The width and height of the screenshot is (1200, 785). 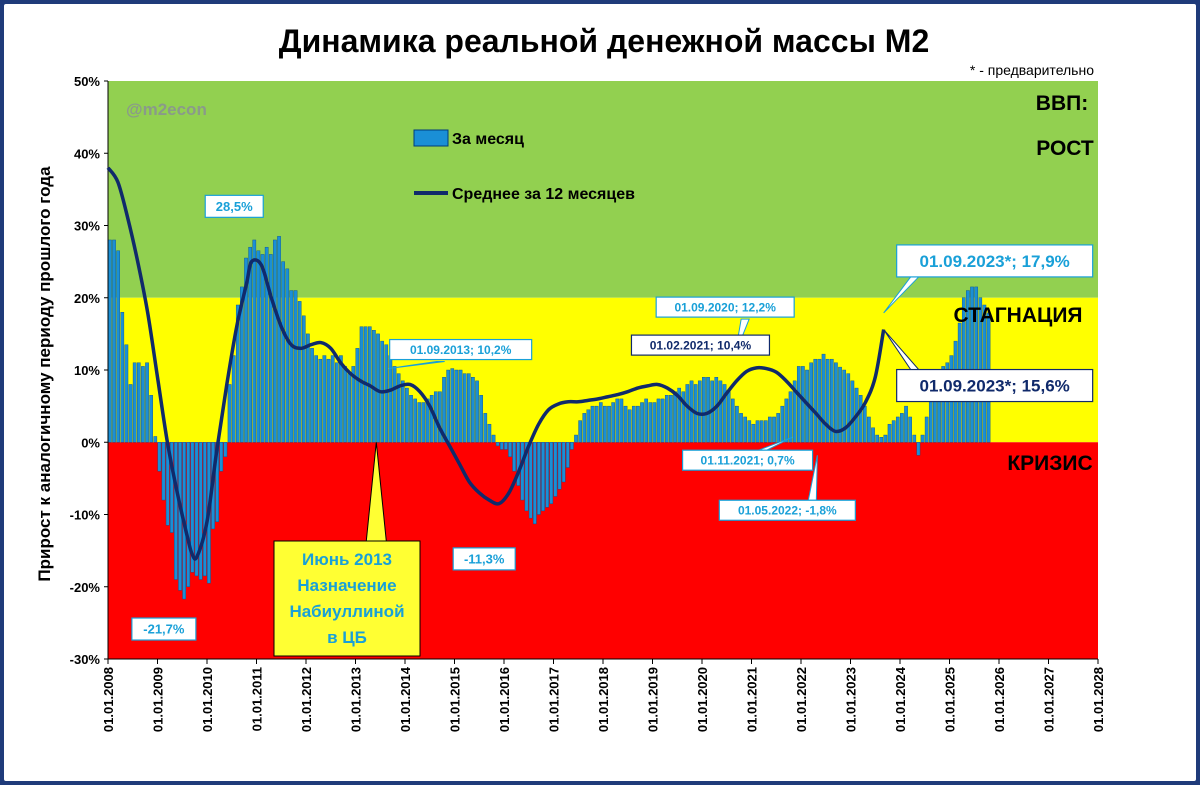 What do you see at coordinates (1098, 699) in the screenshot?
I see `x-tick-label-20: 01.01.2028` at bounding box center [1098, 699].